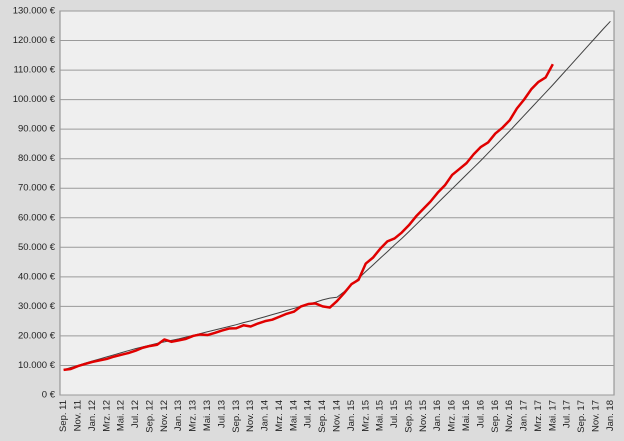 The height and width of the screenshot is (441, 624). I want to click on y-tick-label: 70.000 €, so click(37, 188).